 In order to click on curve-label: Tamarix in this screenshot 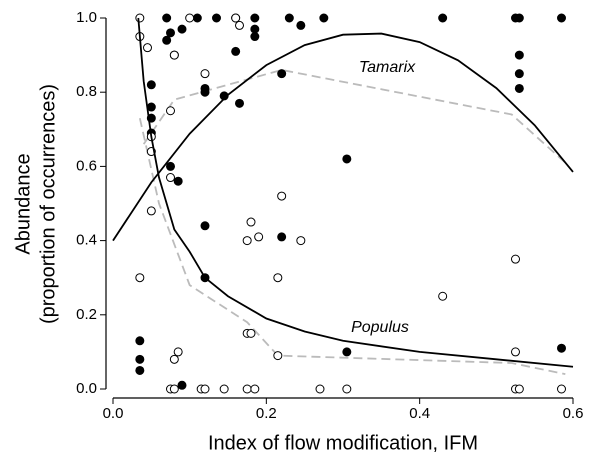, I will do `click(387, 67)`.